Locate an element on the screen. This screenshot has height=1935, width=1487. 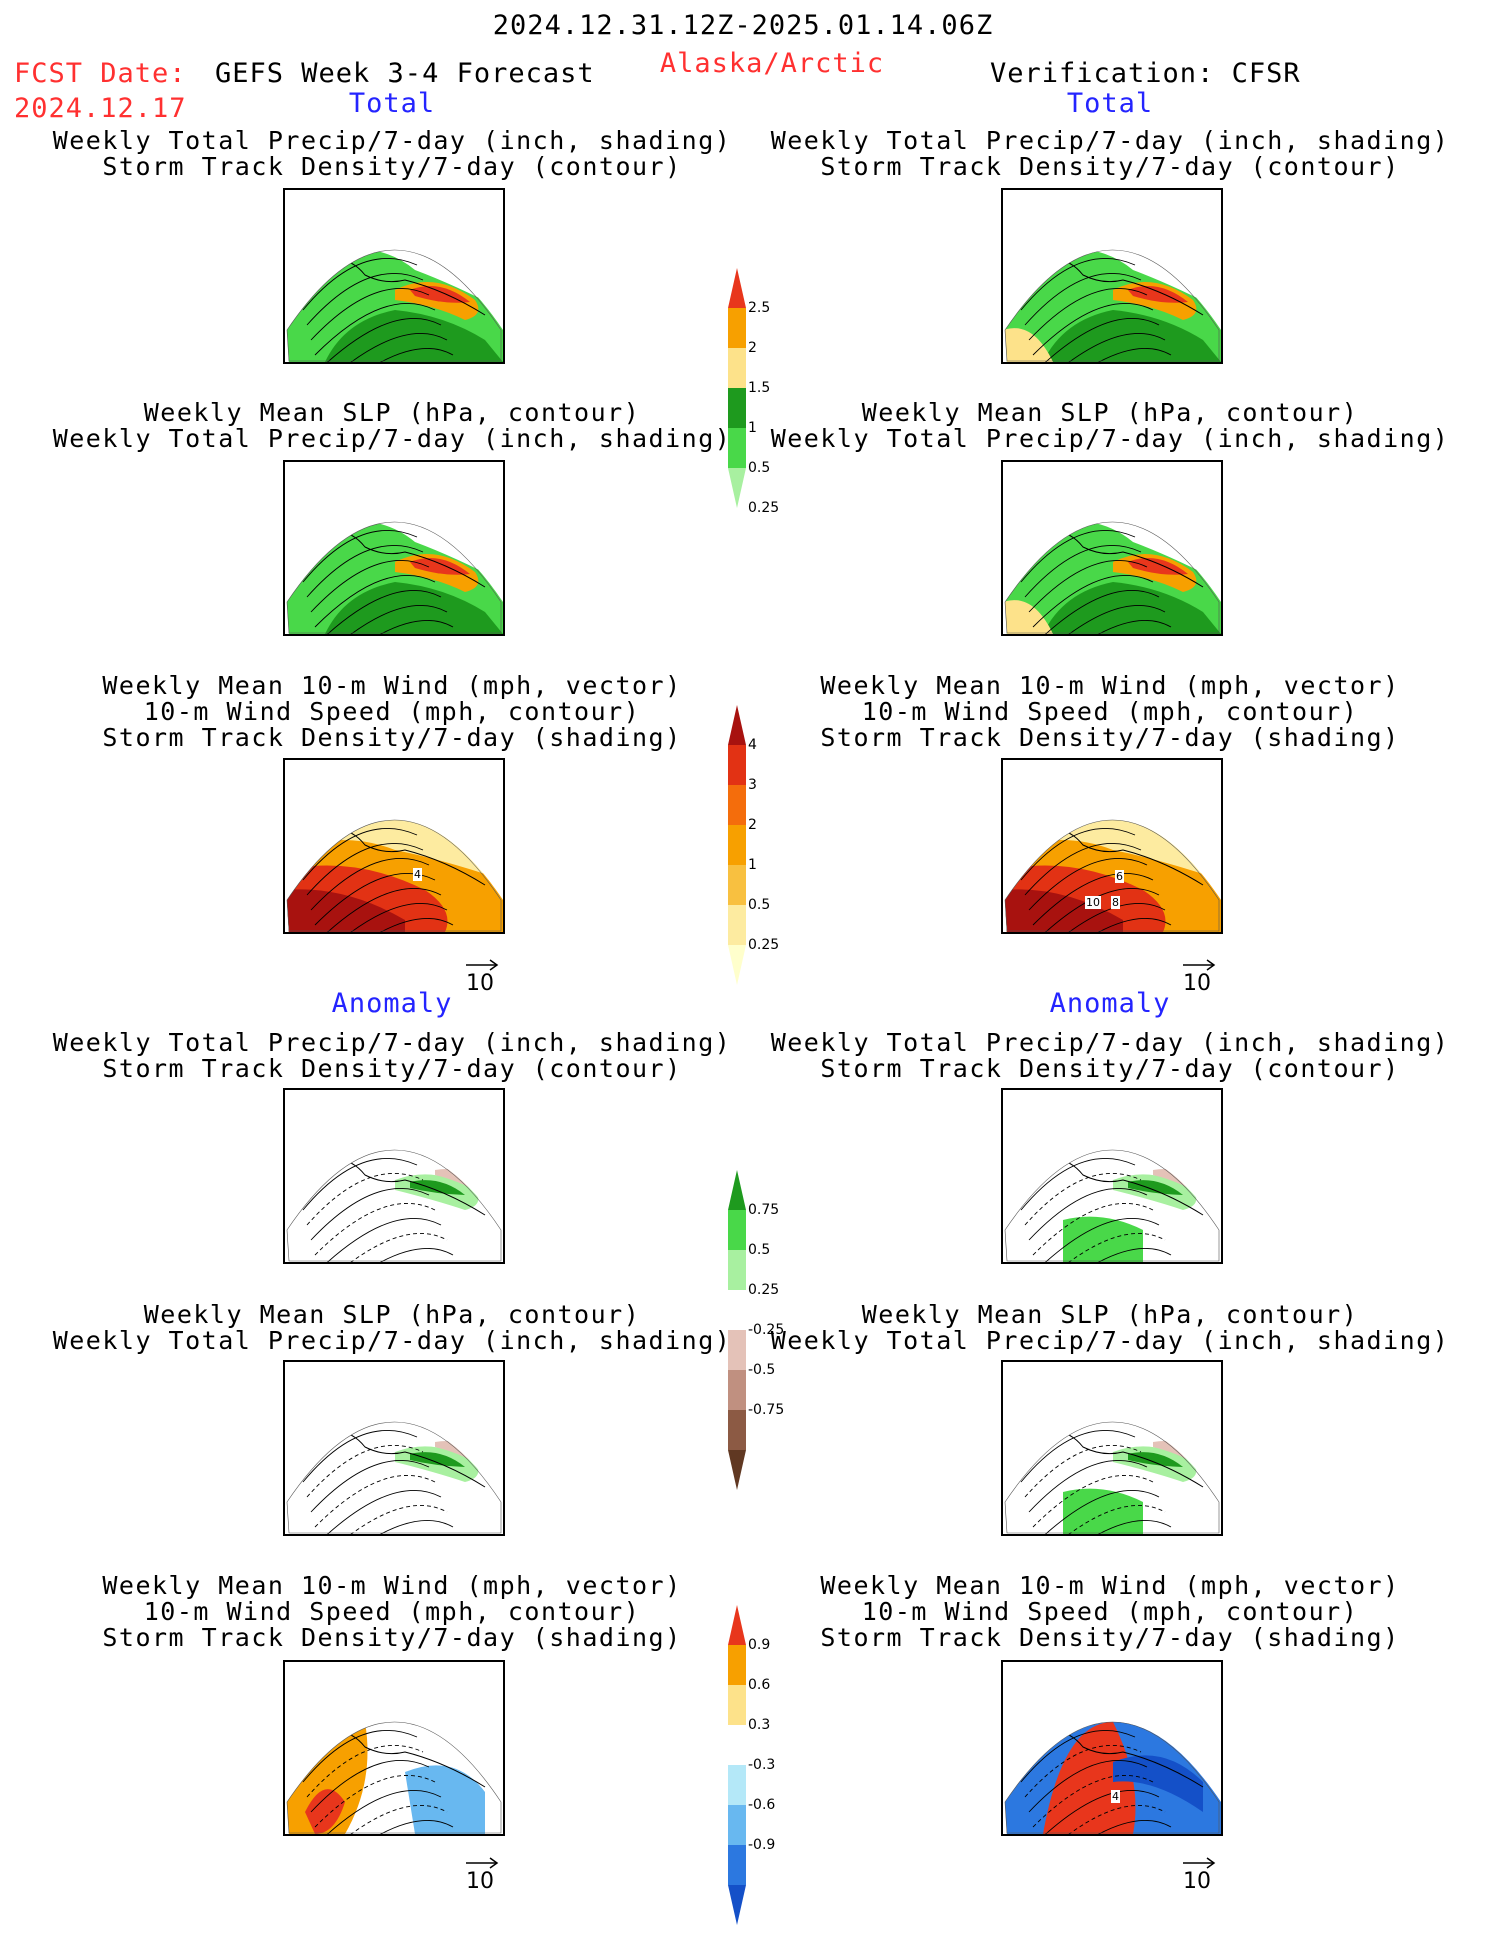
colorbar: 0.9 0.6 0.3 -0.3 -0.6 -0.9 is located at coordinates (762, 1765).